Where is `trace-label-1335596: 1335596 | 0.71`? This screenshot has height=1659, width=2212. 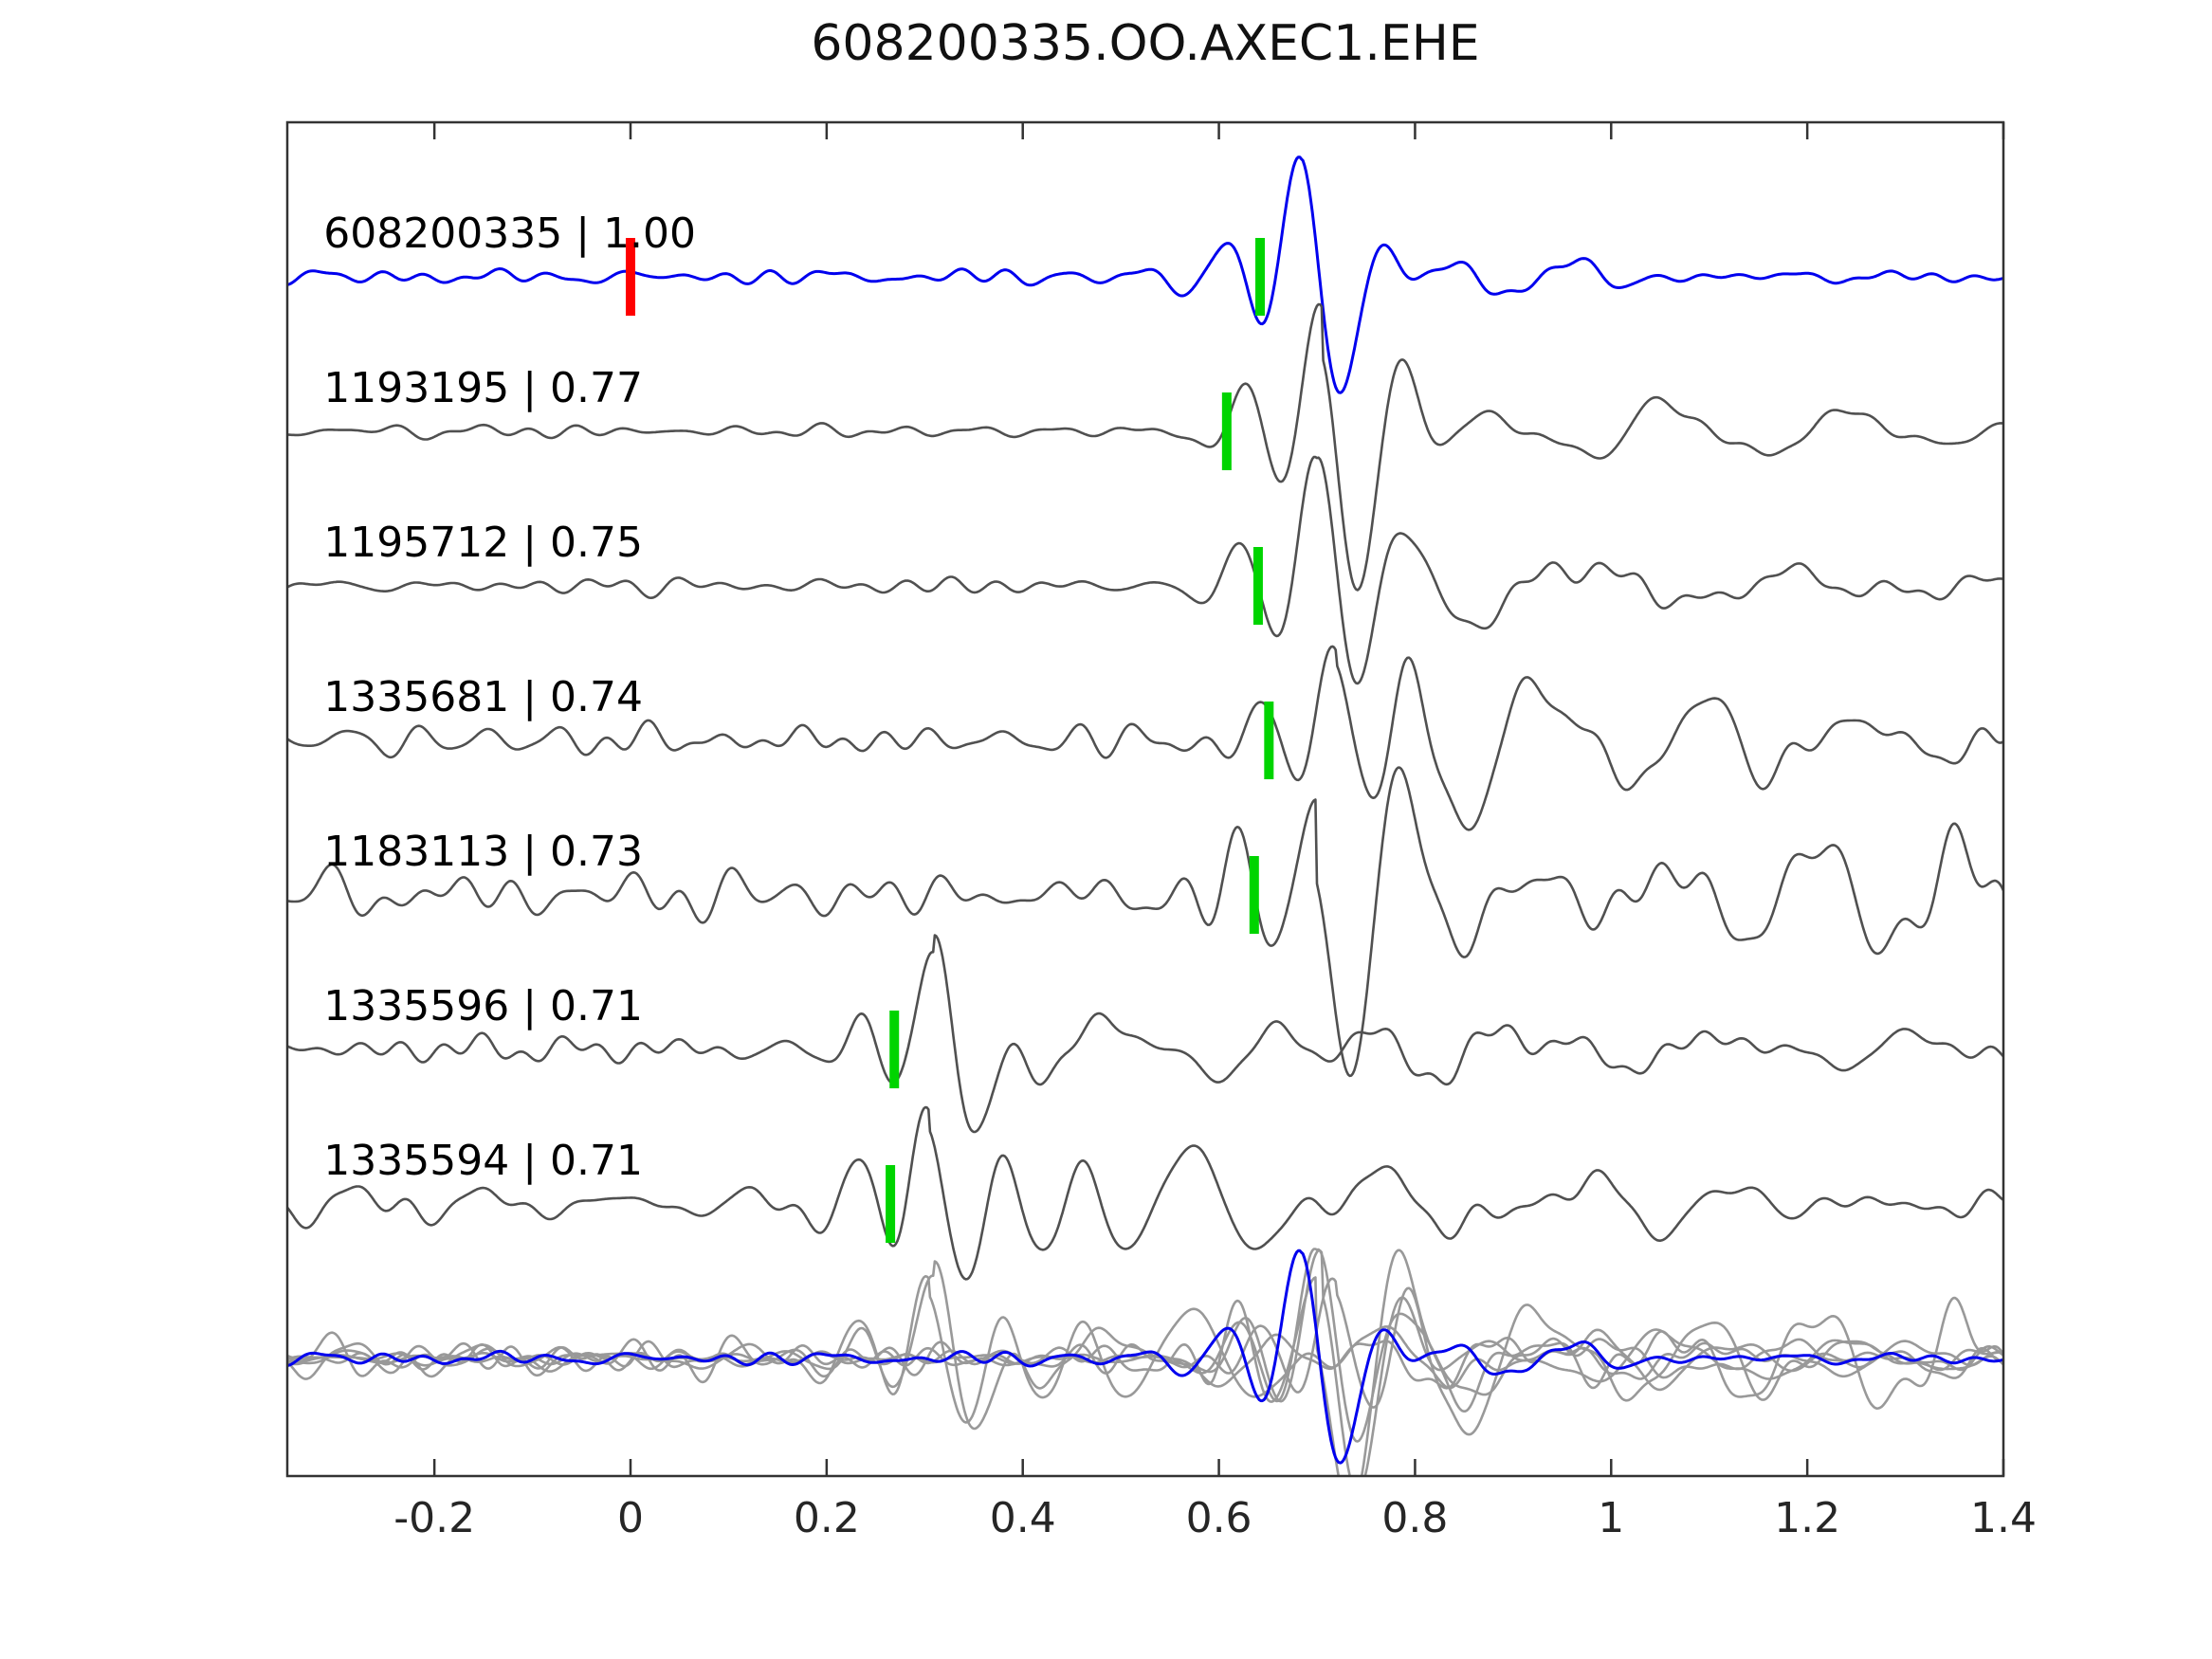 trace-label-1335596: 1335596 | 0.71 is located at coordinates (483, 1006).